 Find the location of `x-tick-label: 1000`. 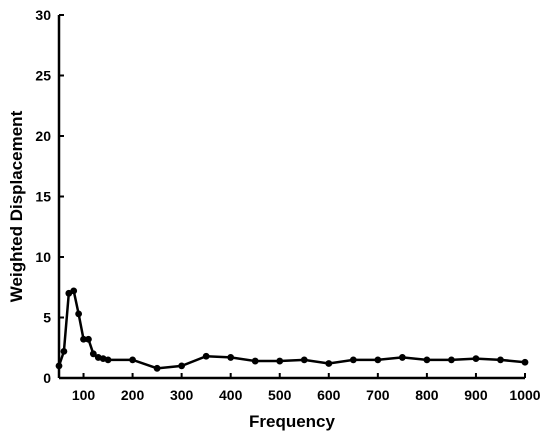

x-tick-label: 1000 is located at coordinates (524, 395).